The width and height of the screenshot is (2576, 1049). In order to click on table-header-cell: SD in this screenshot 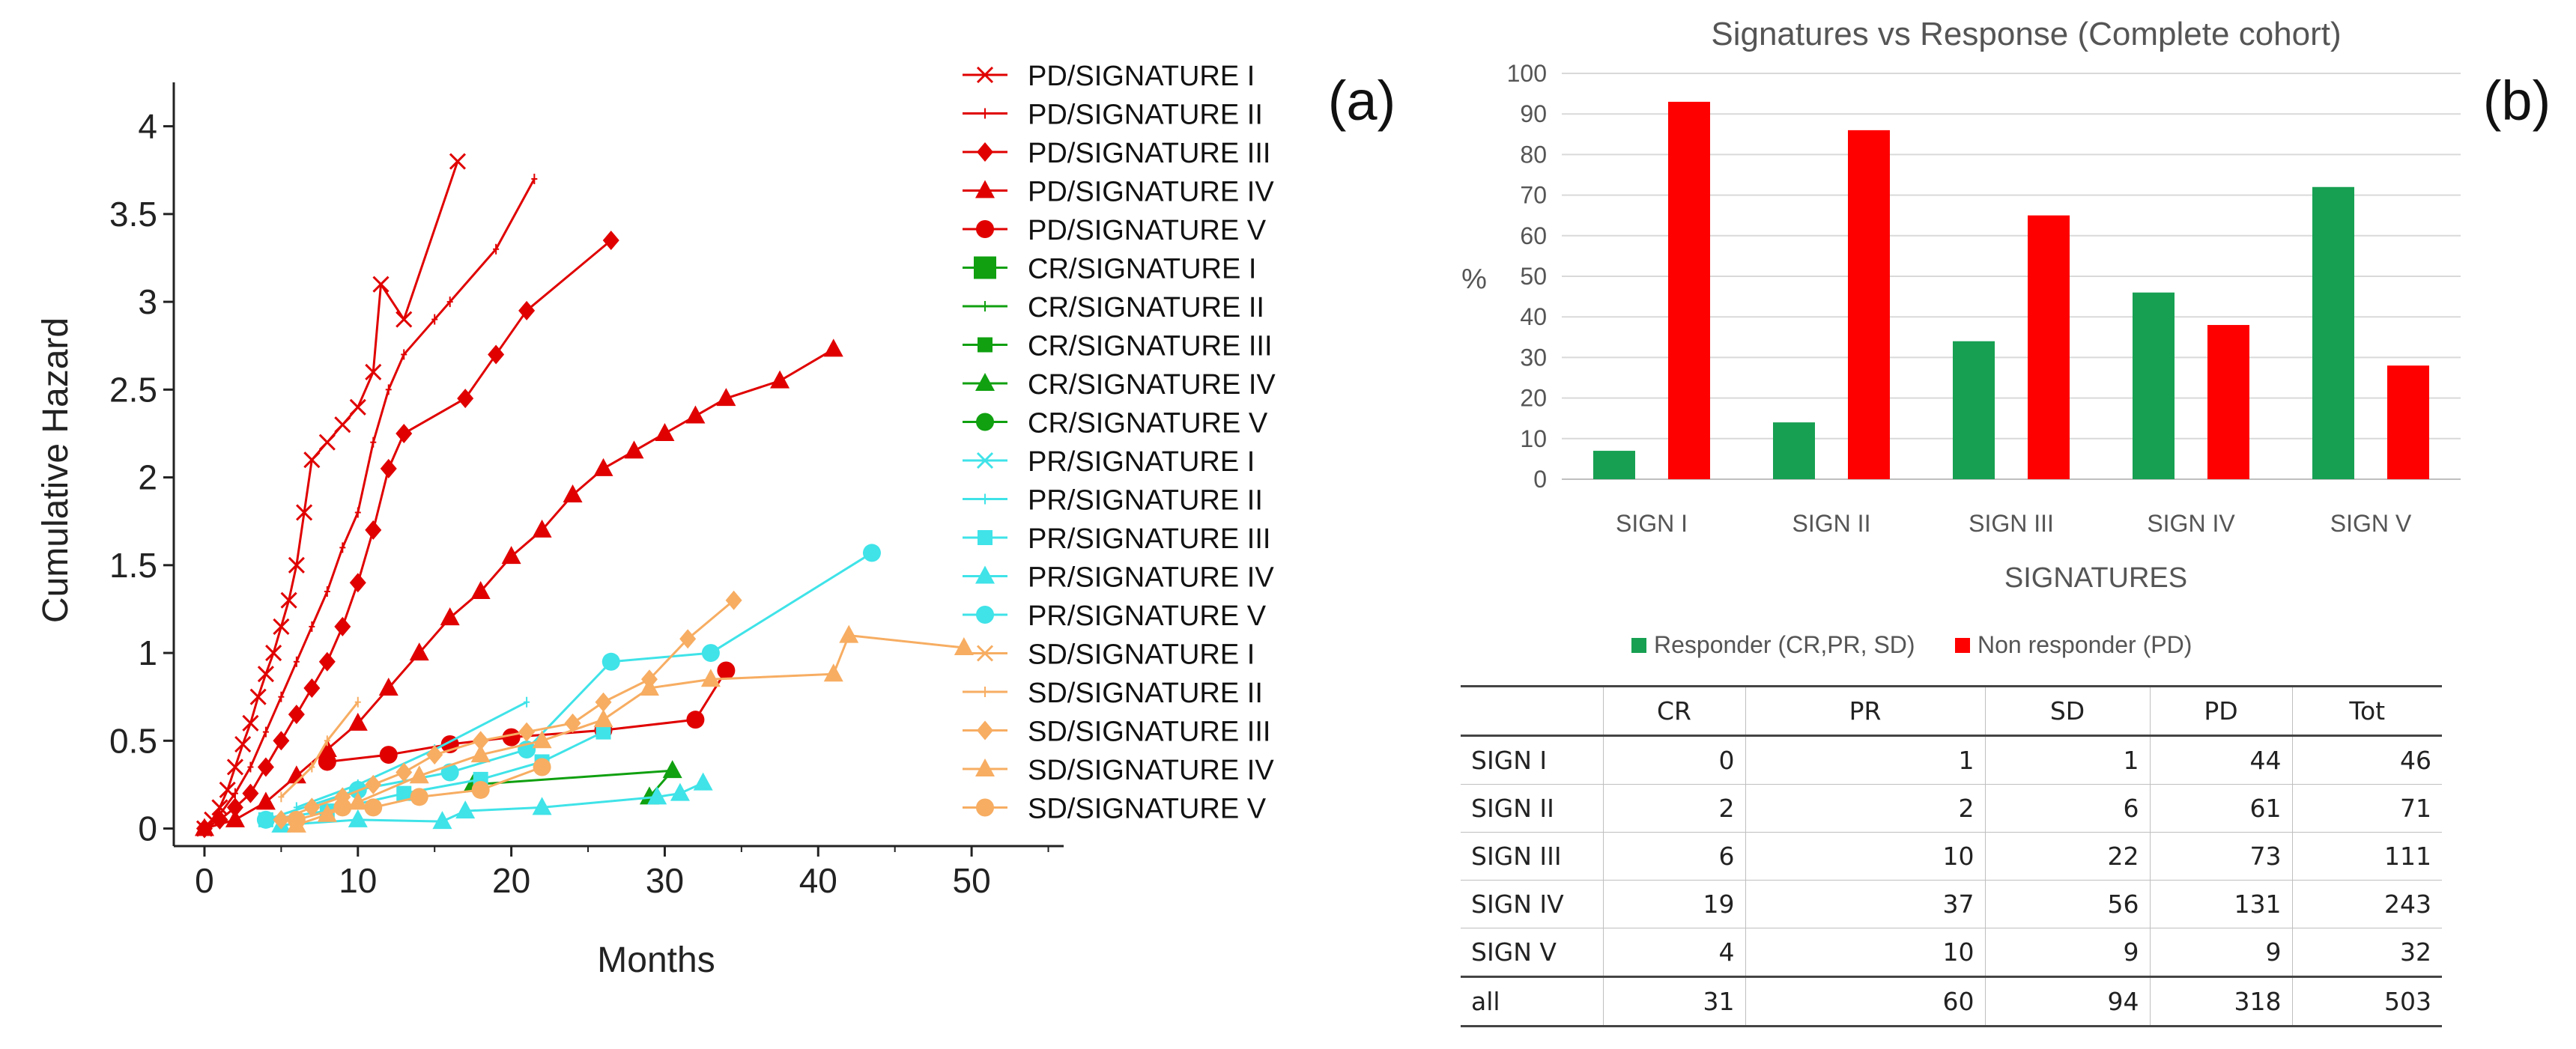, I will do `click(2067, 711)`.